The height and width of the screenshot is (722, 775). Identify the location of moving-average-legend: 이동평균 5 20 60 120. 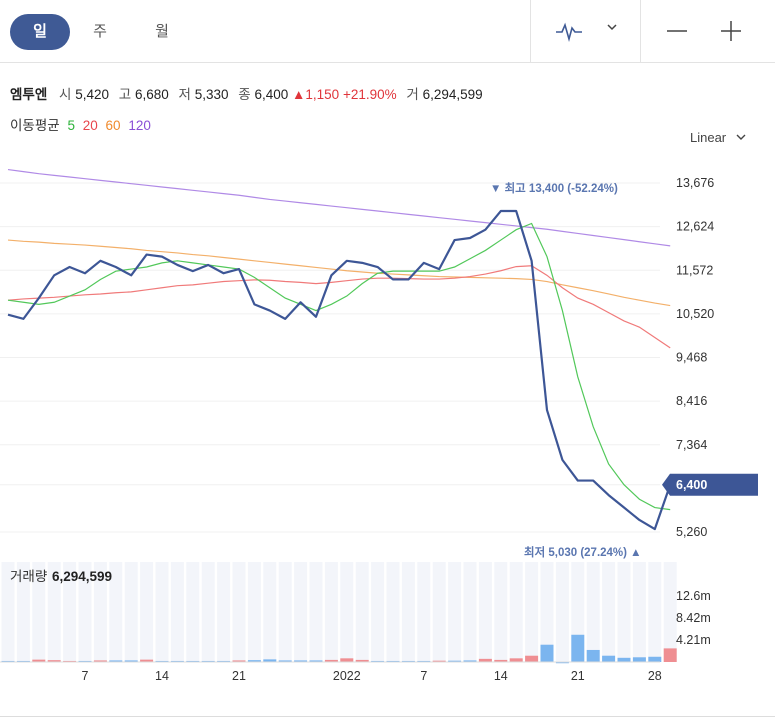
(82, 124).